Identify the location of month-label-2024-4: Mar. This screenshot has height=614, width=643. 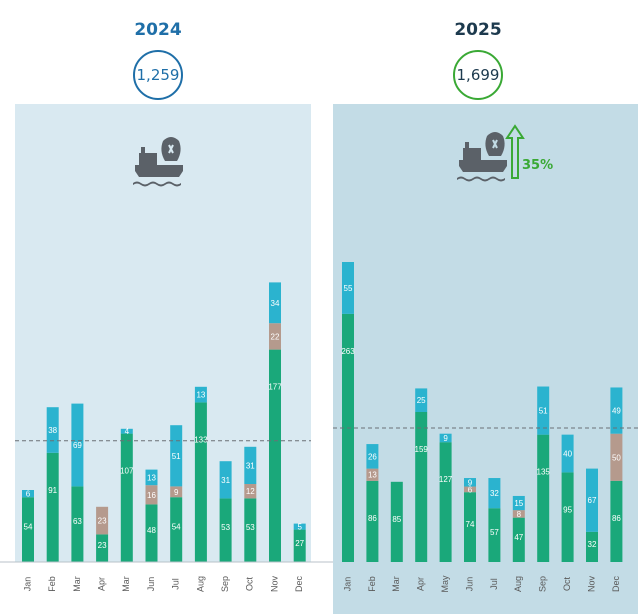
(126, 584).